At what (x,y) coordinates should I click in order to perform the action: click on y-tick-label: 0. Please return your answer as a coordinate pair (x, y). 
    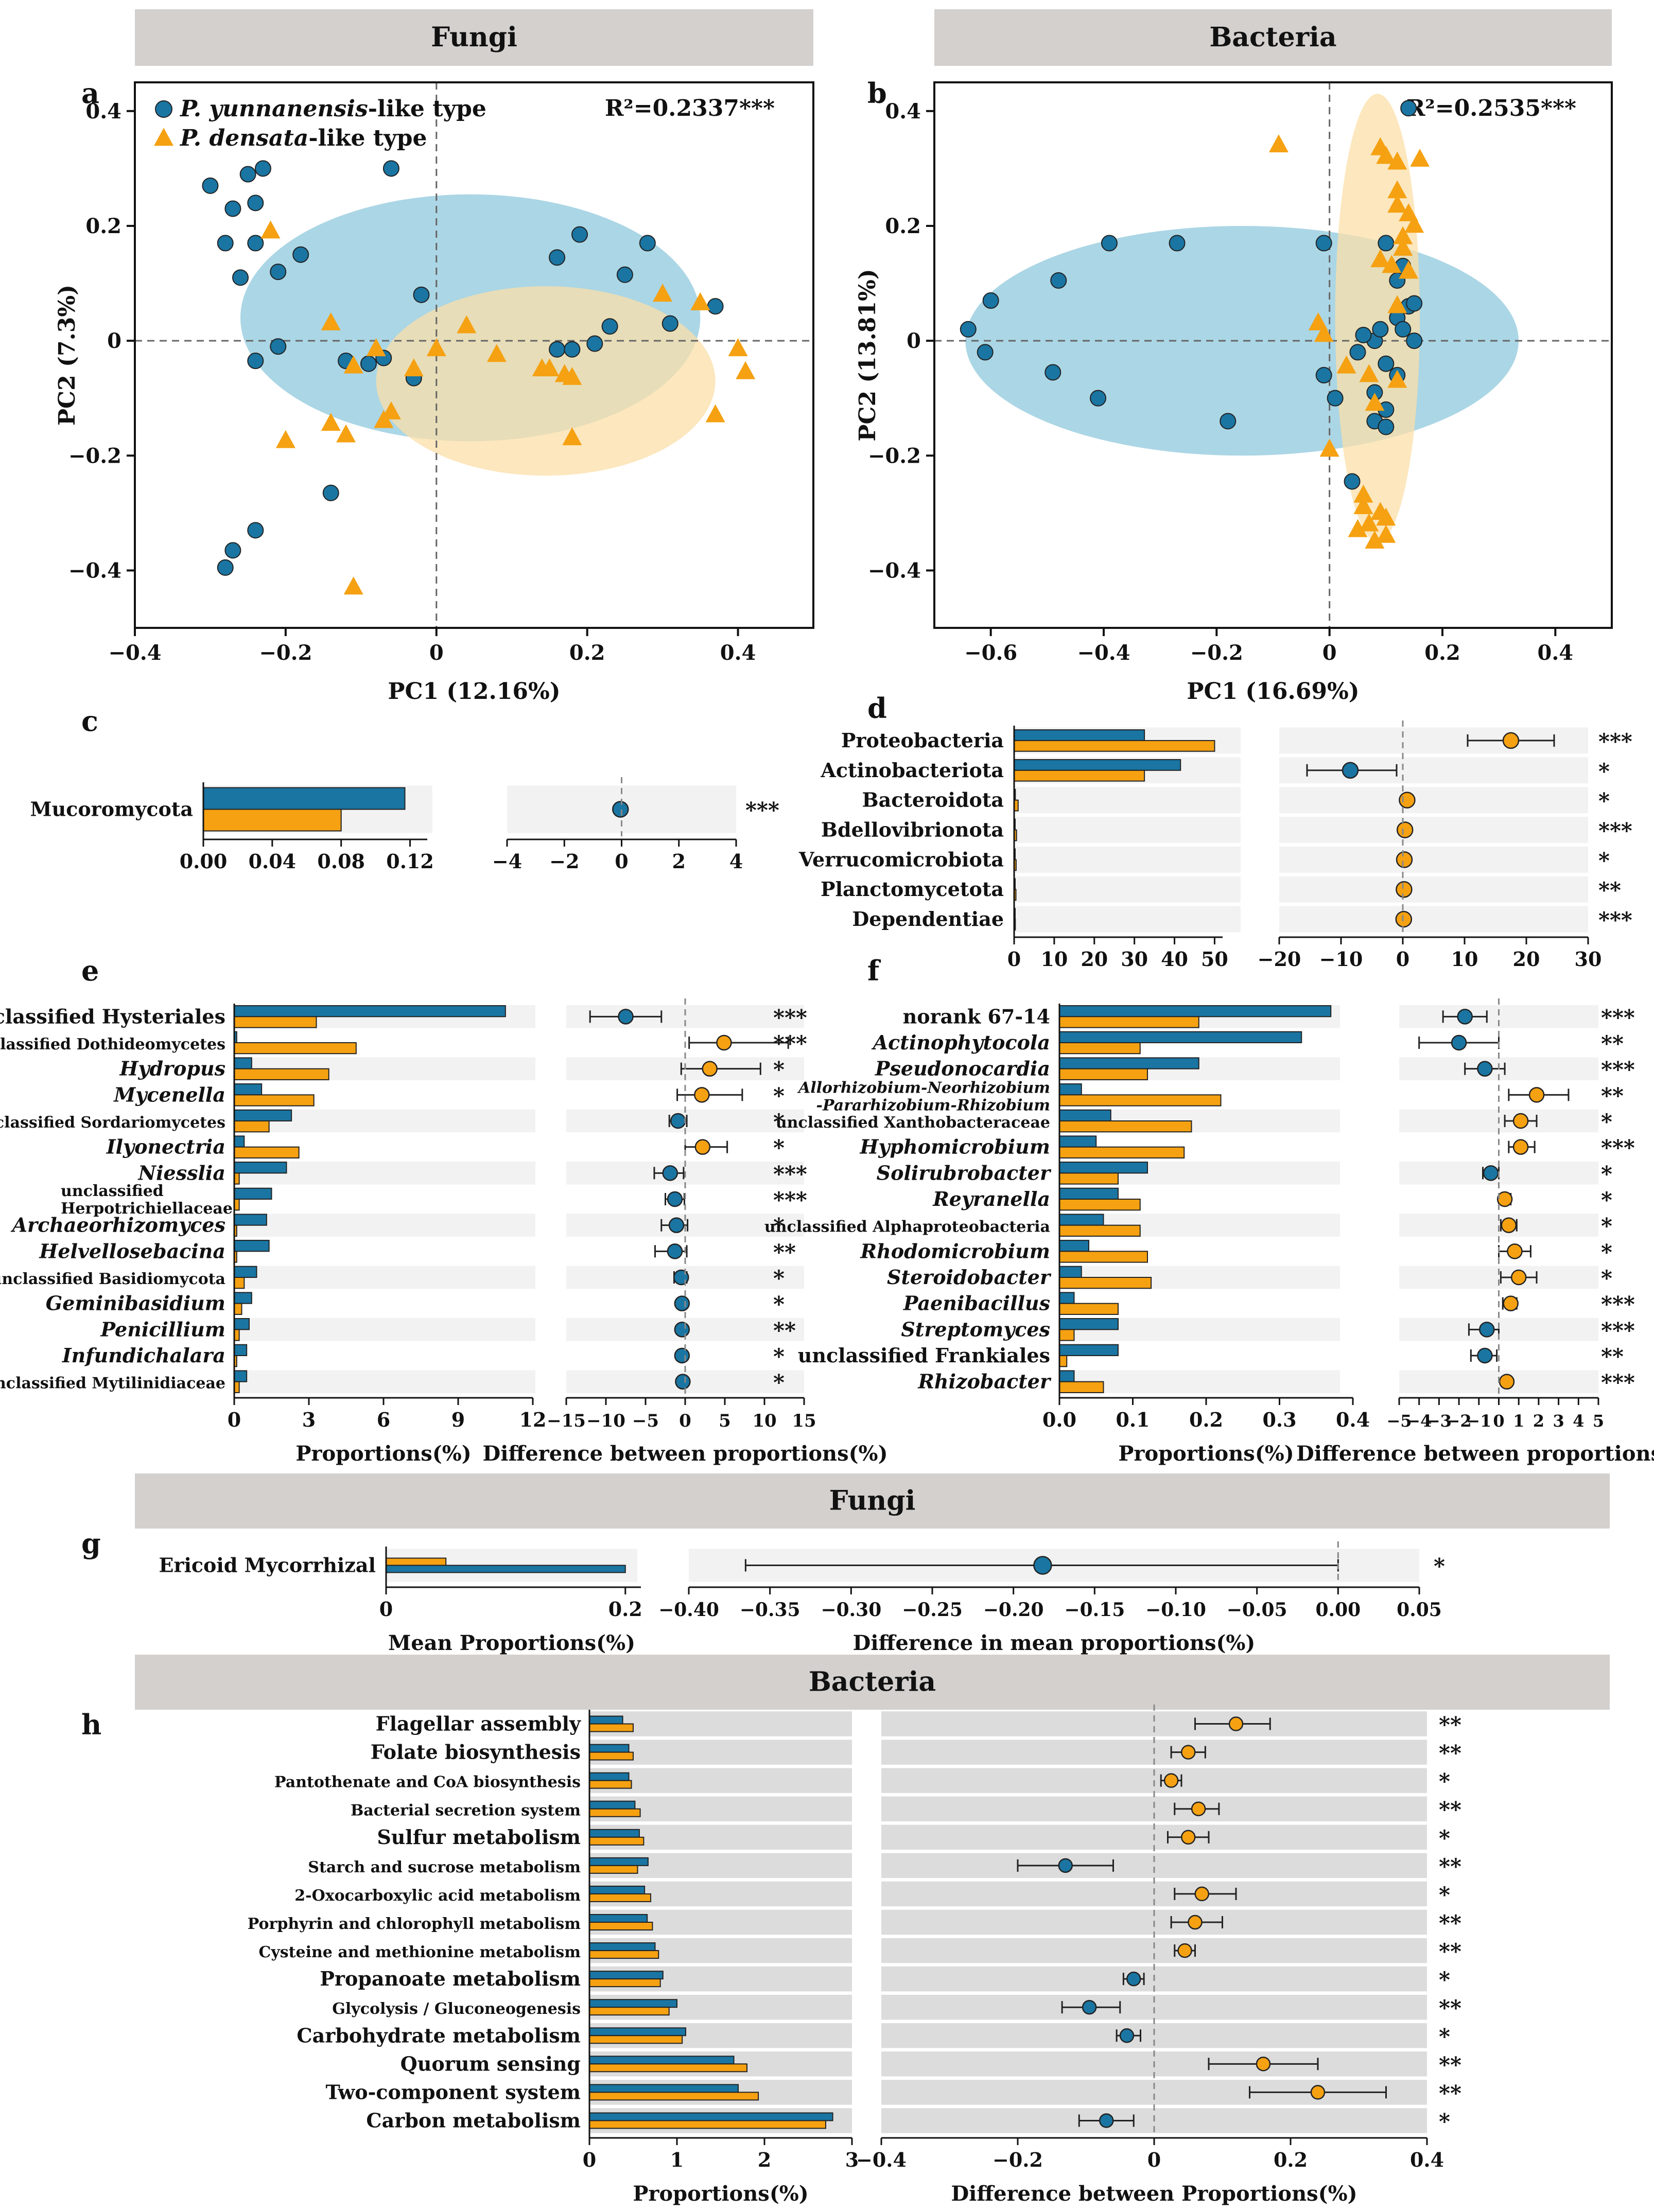
    Looking at the image, I should click on (914, 341).